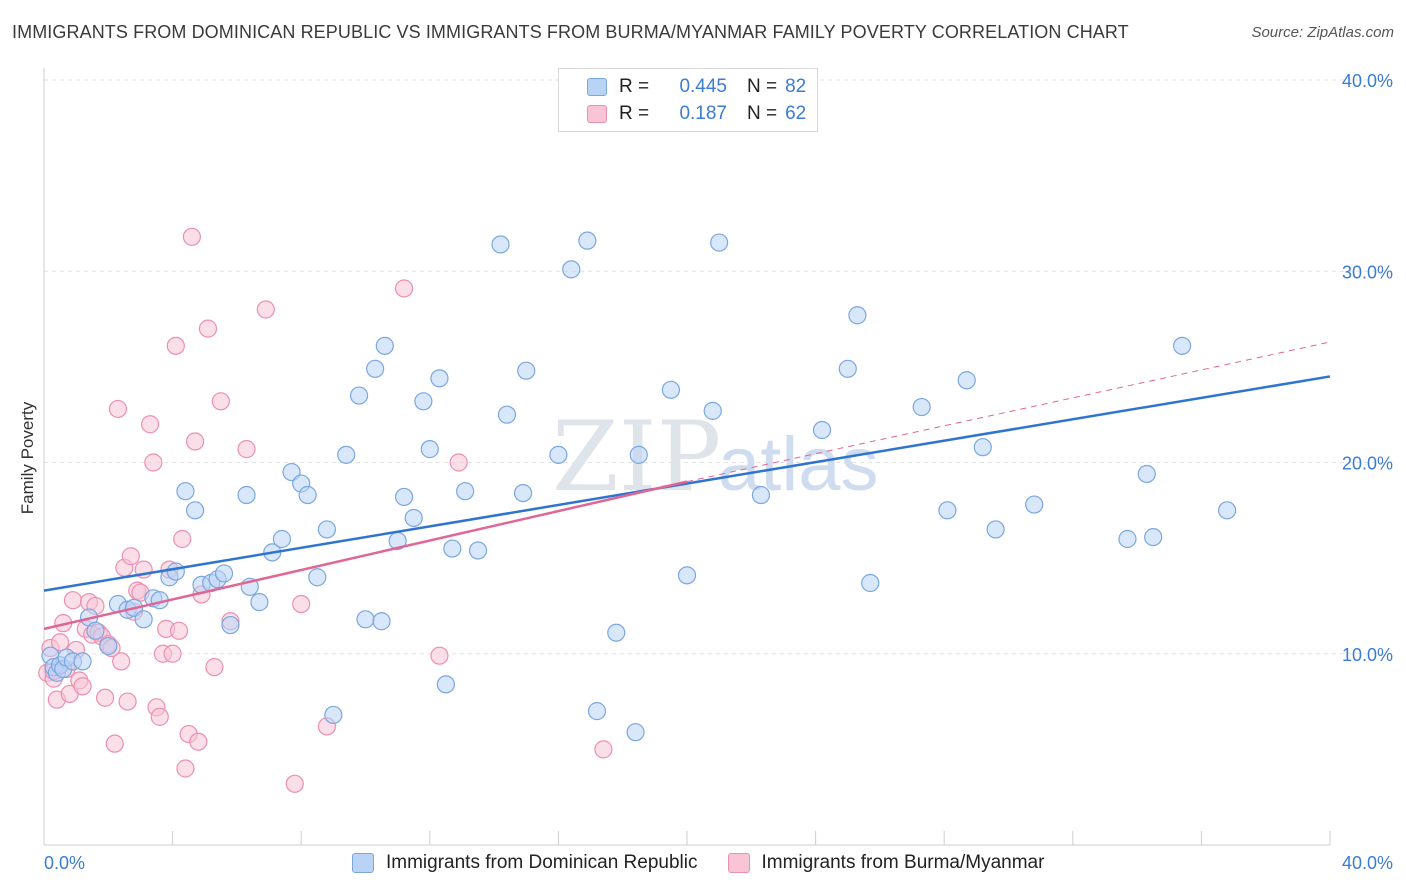  I want to click on legend-row-burma: R = 0.187 N = 62, so click(696, 114).